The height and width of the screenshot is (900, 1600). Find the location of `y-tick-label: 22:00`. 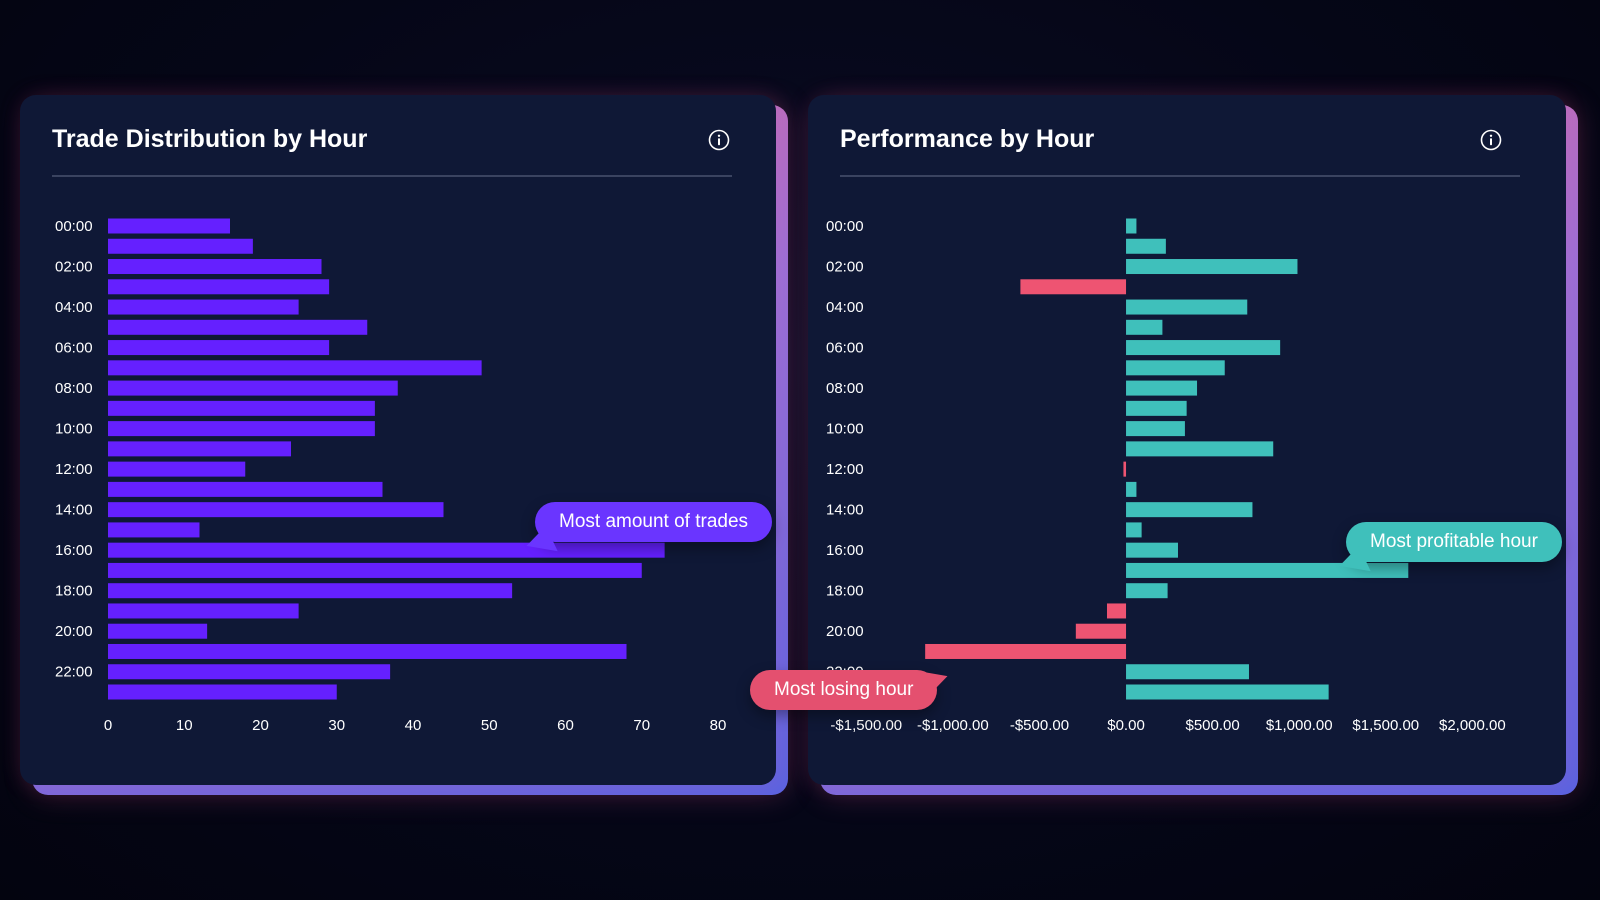

y-tick-label: 22:00 is located at coordinates (74, 672).